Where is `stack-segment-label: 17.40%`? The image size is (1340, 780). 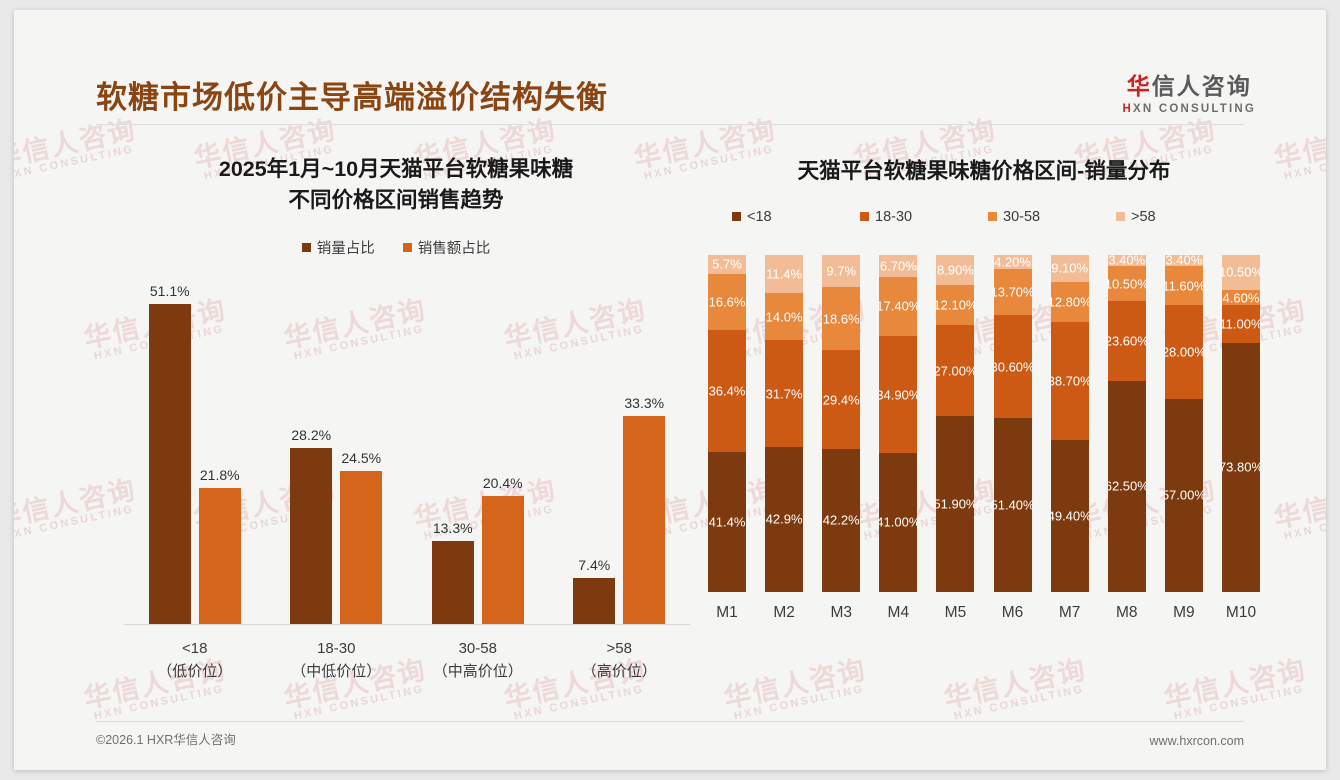 stack-segment-label: 17.40% is located at coordinates (898, 306).